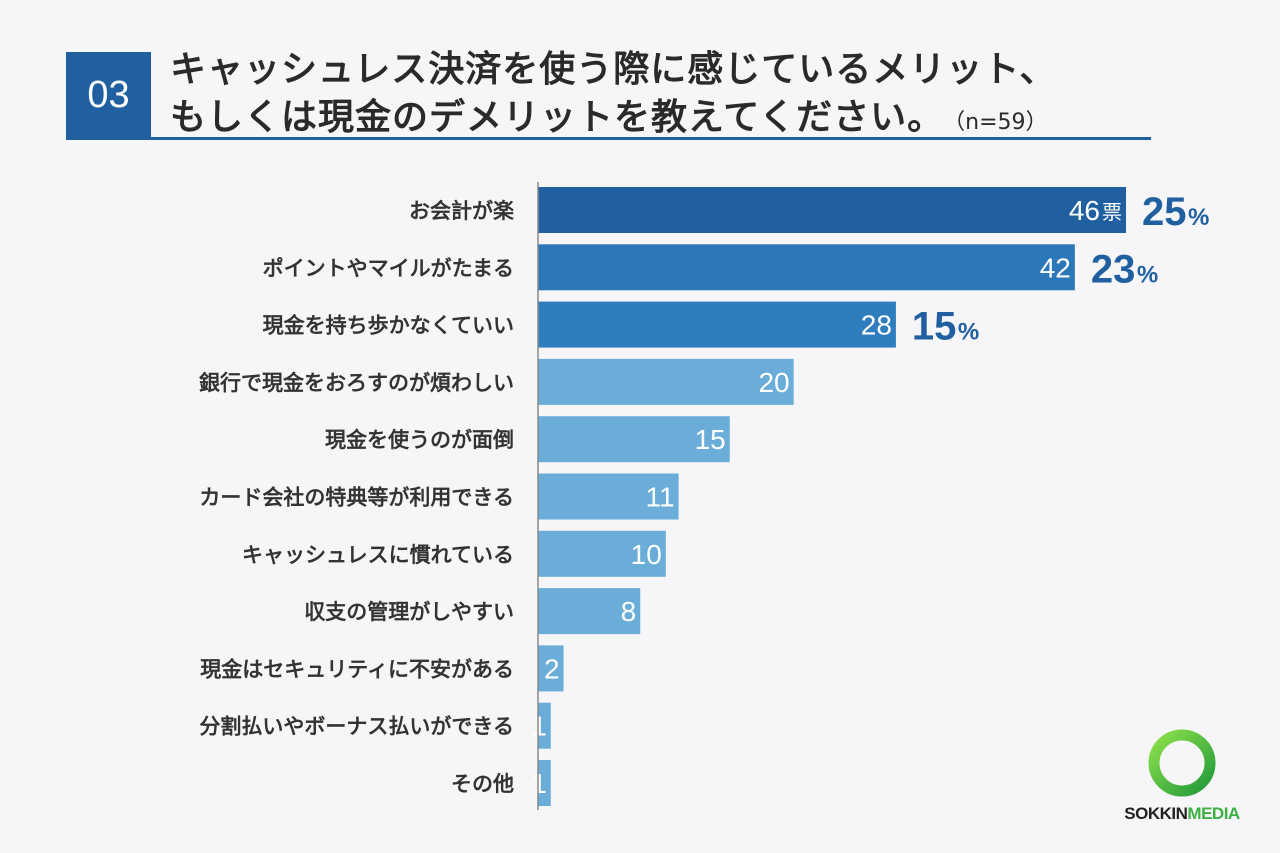  What do you see at coordinates (1001, 122) in the screenshot?
I see `sample-size: （n=59）` at bounding box center [1001, 122].